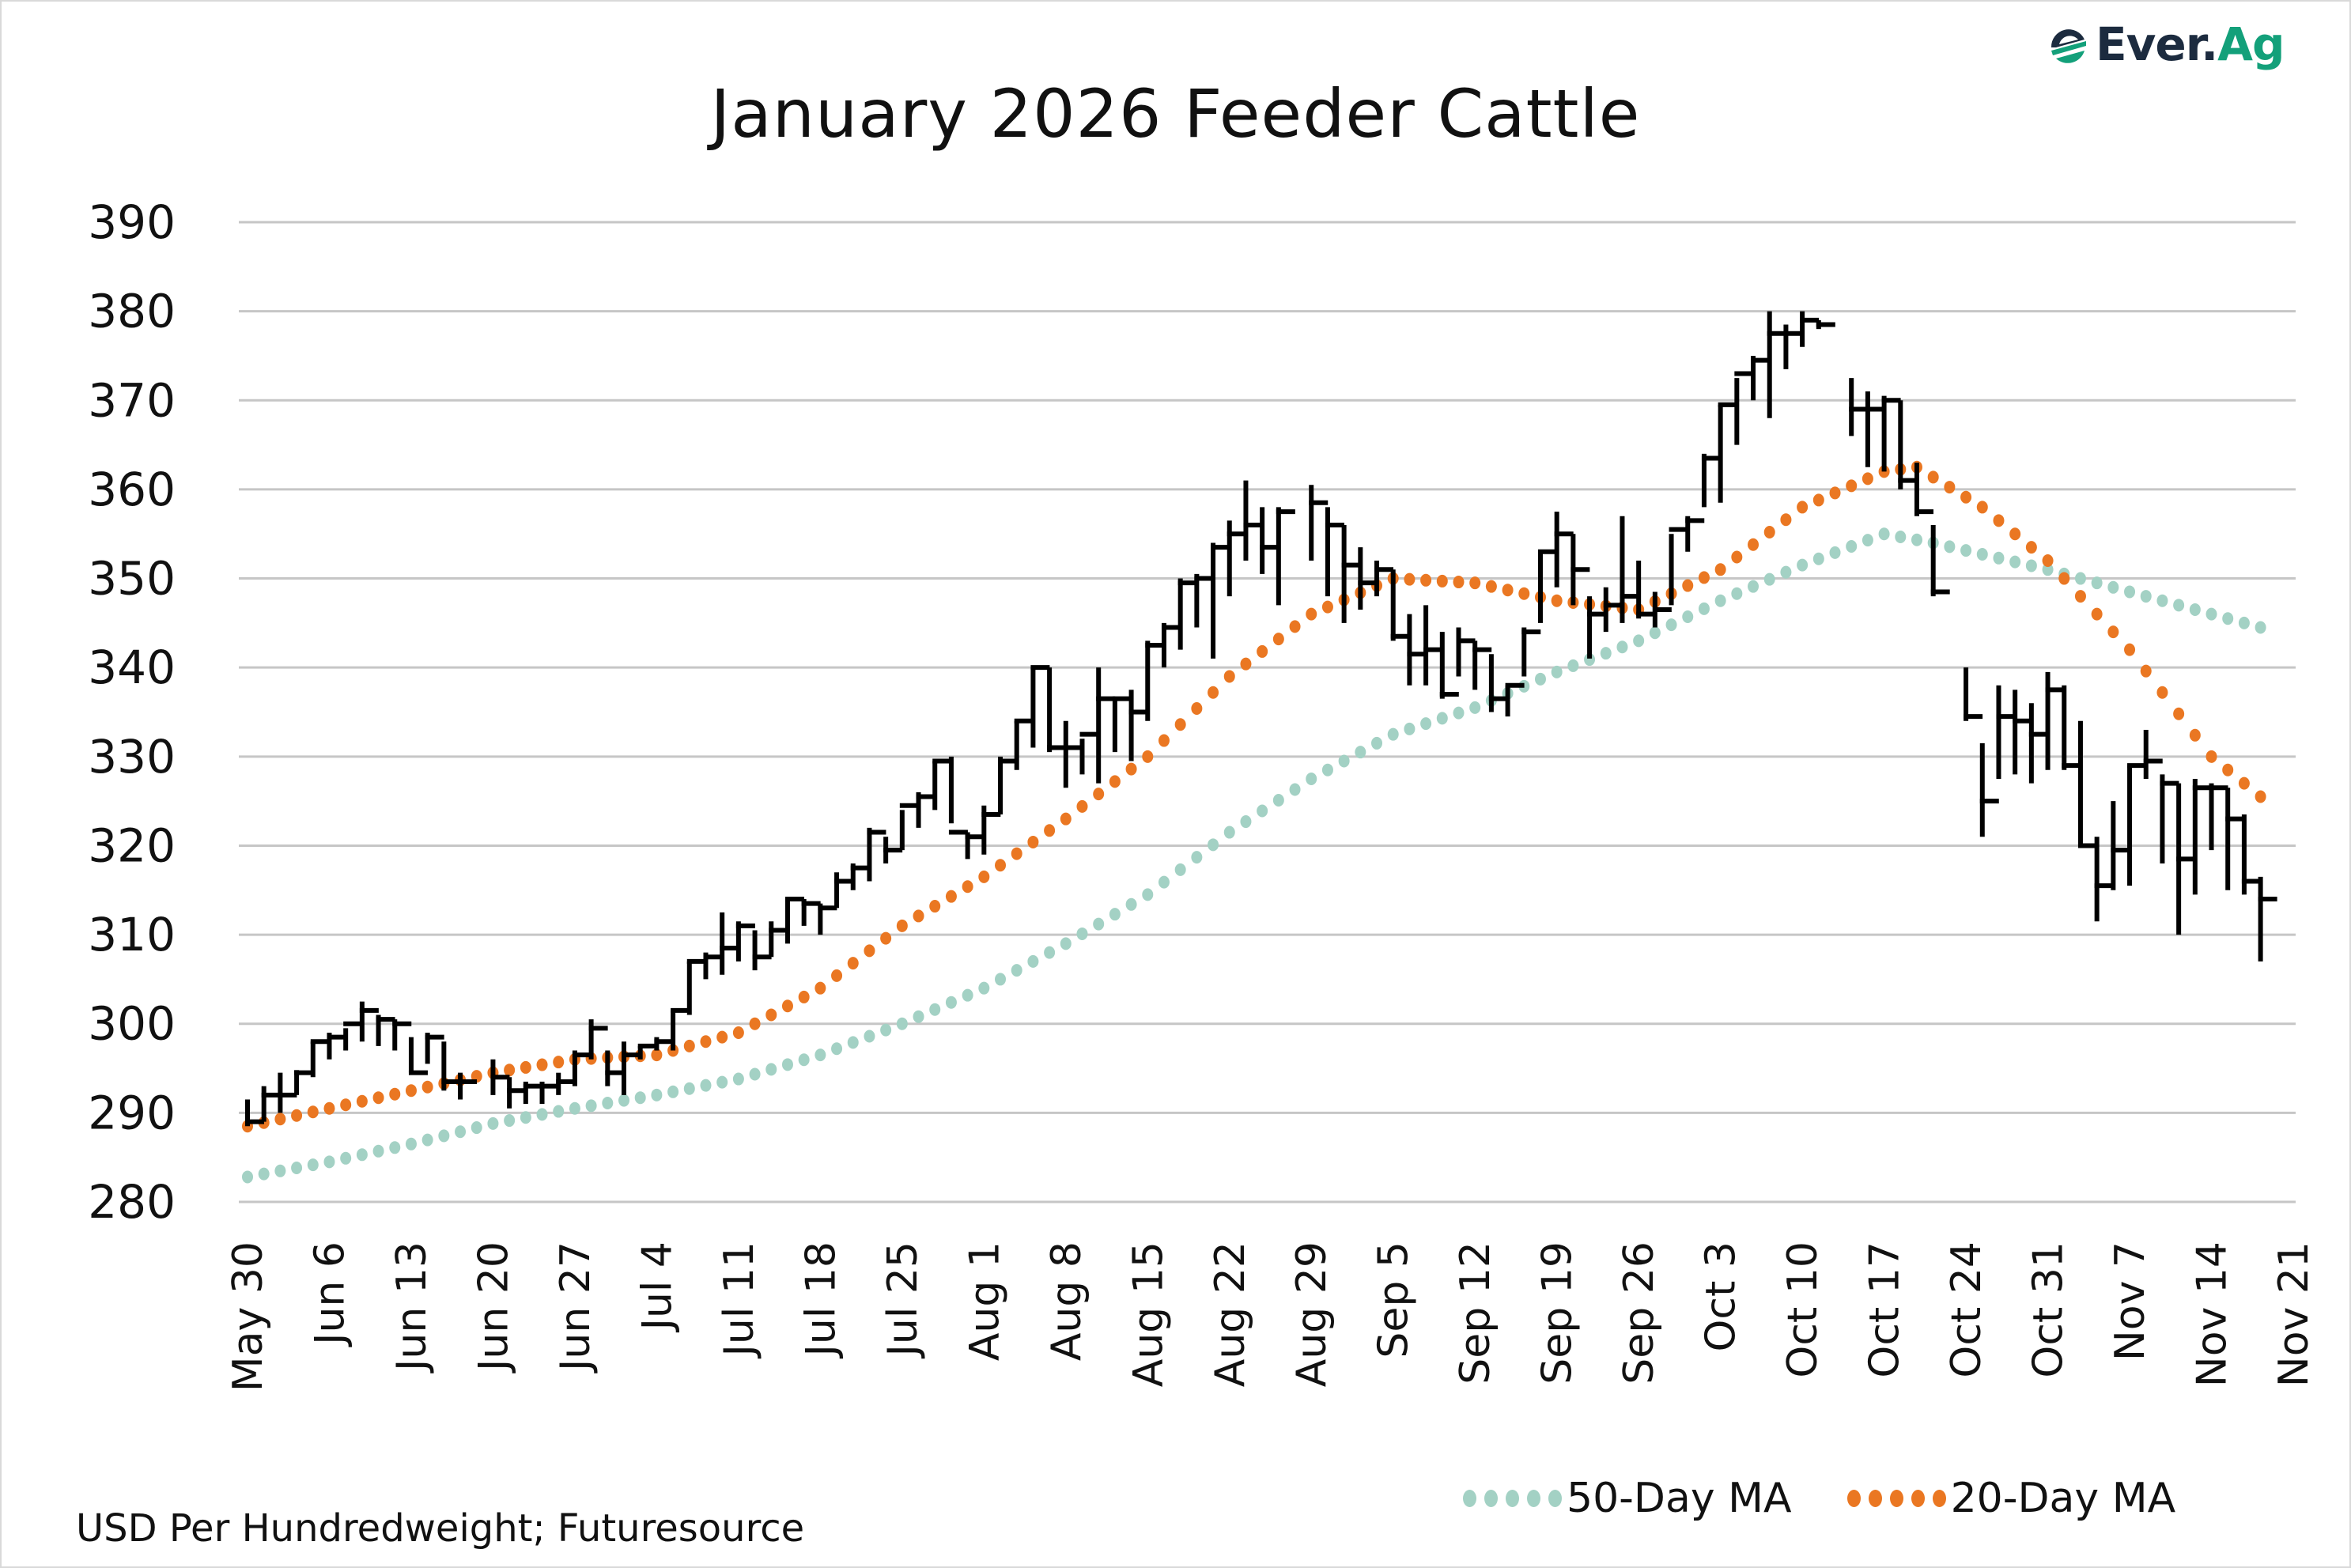 This screenshot has height=1568, width=2351. Describe the element at coordinates (1175, 114) in the screenshot. I see `chart-title: January 2026 Feeder Cattle` at that location.